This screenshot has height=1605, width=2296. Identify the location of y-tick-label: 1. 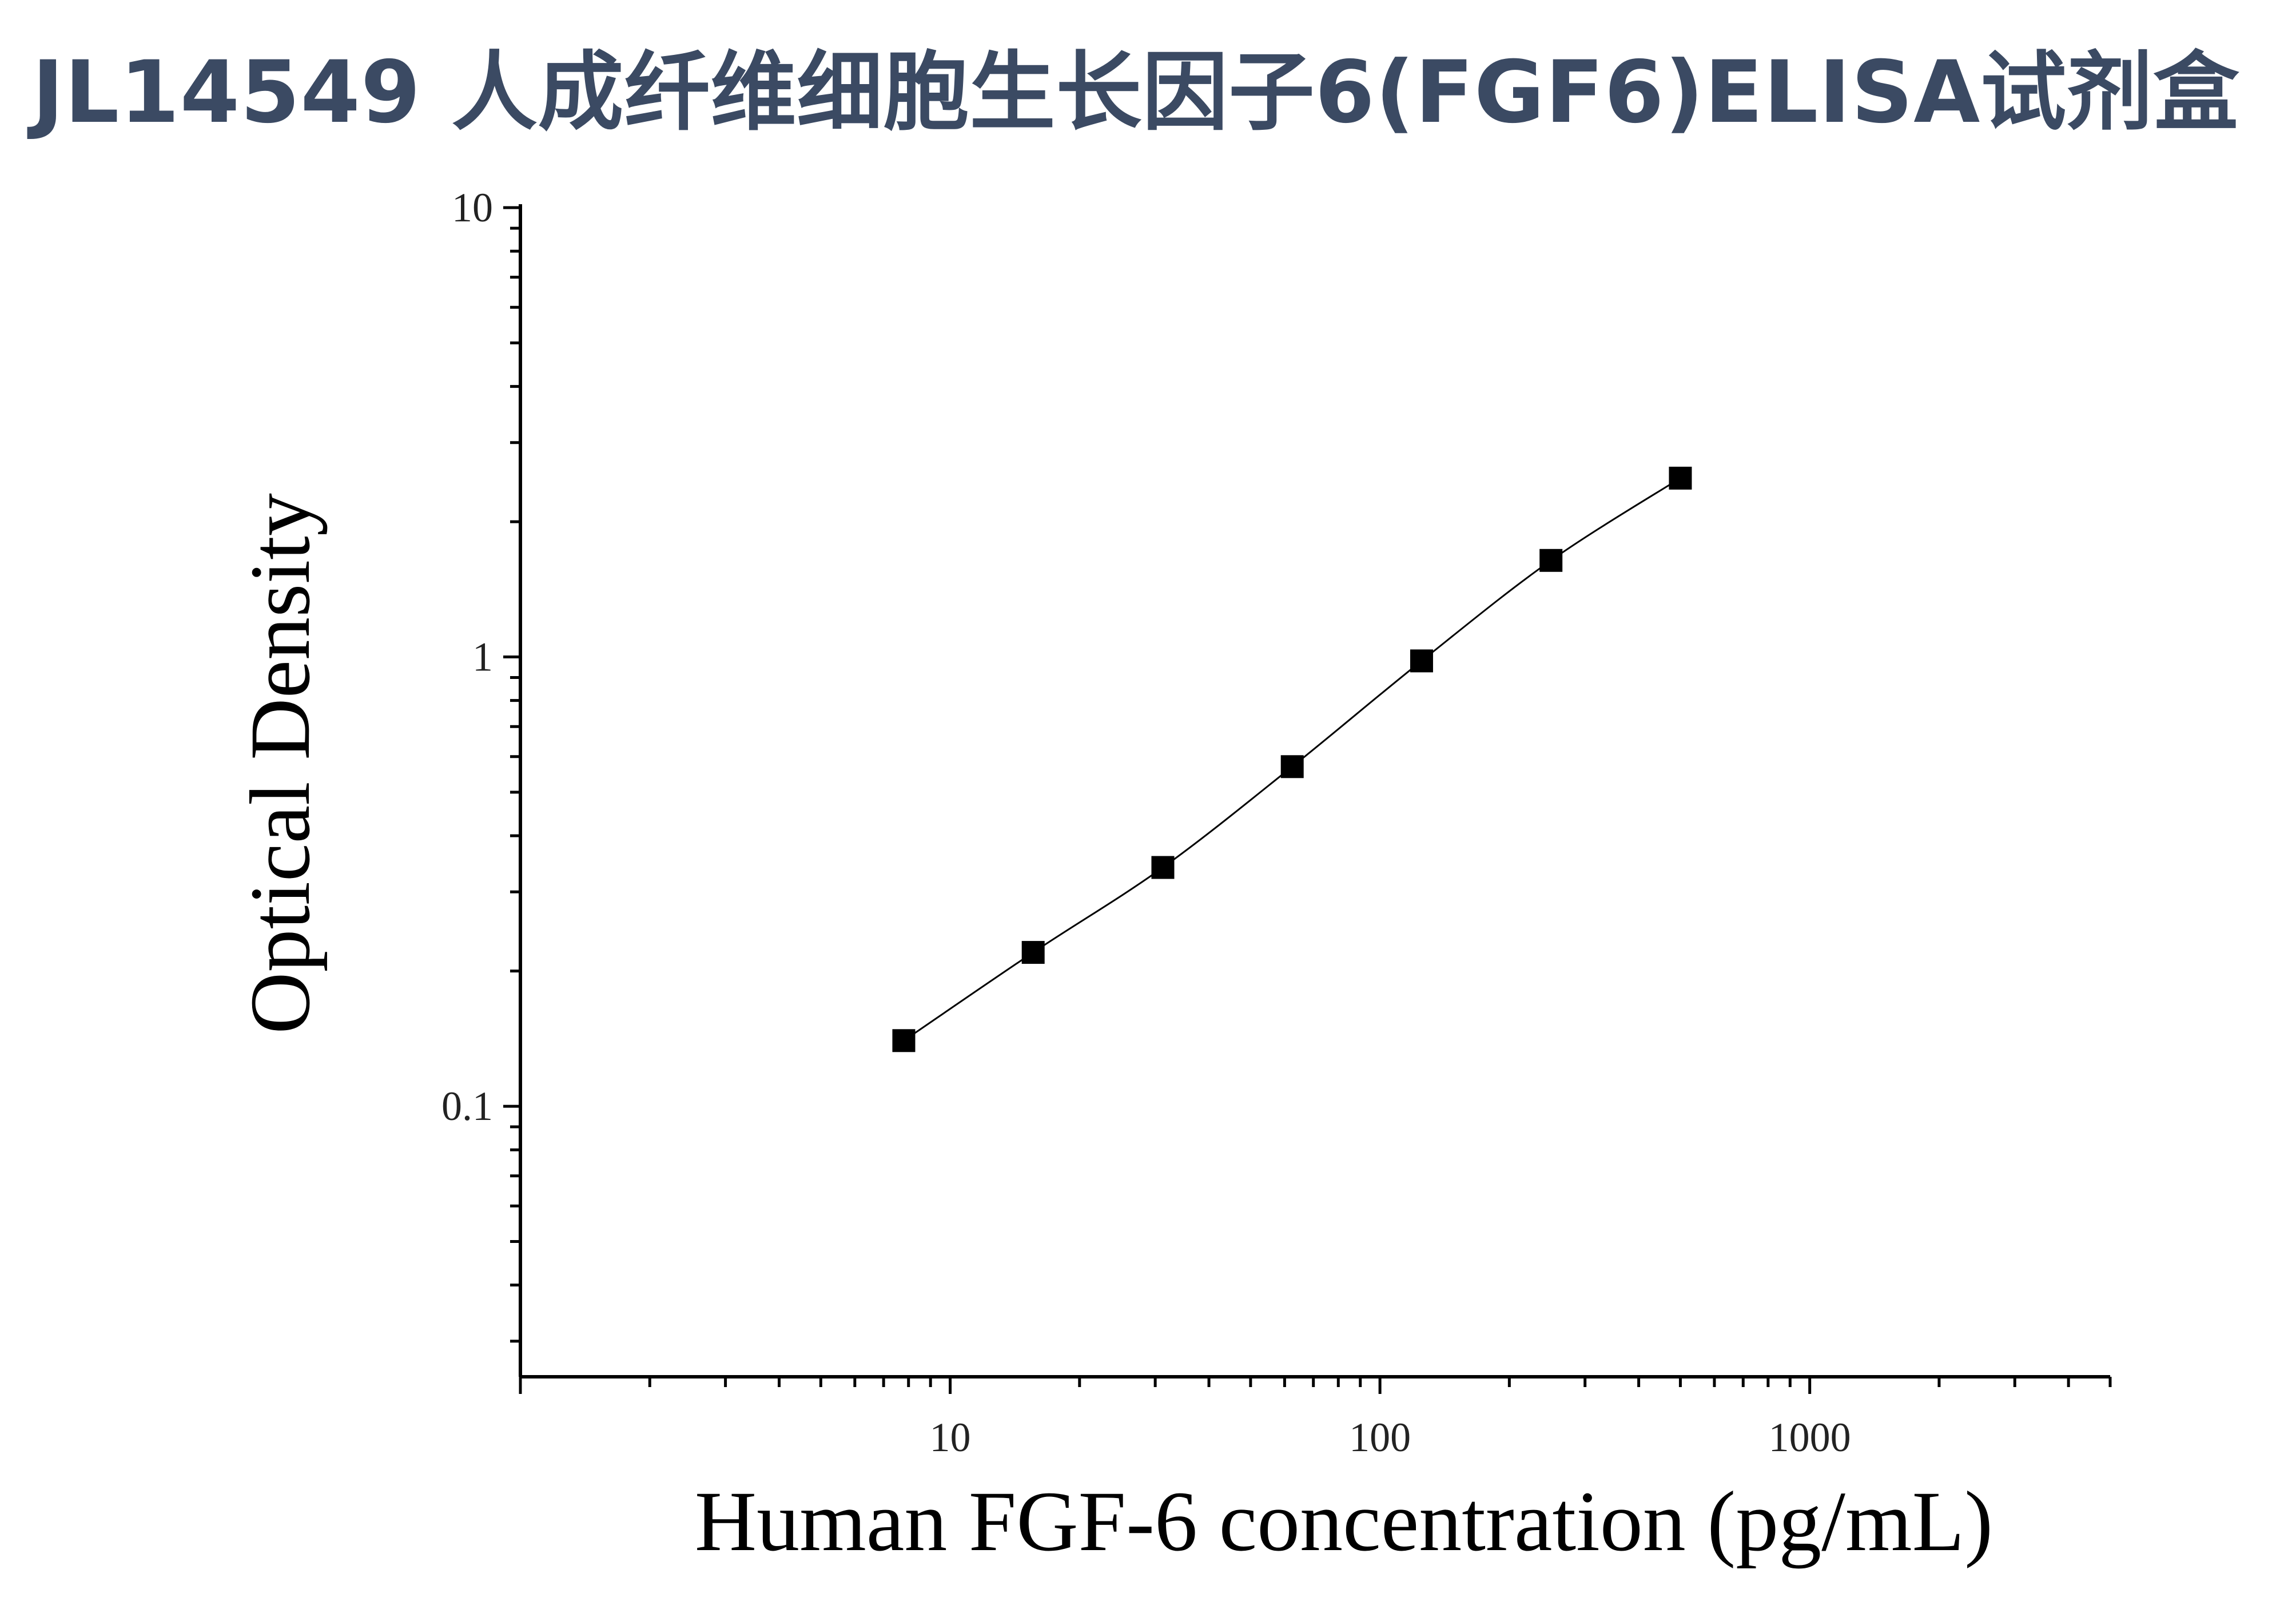
(483, 657).